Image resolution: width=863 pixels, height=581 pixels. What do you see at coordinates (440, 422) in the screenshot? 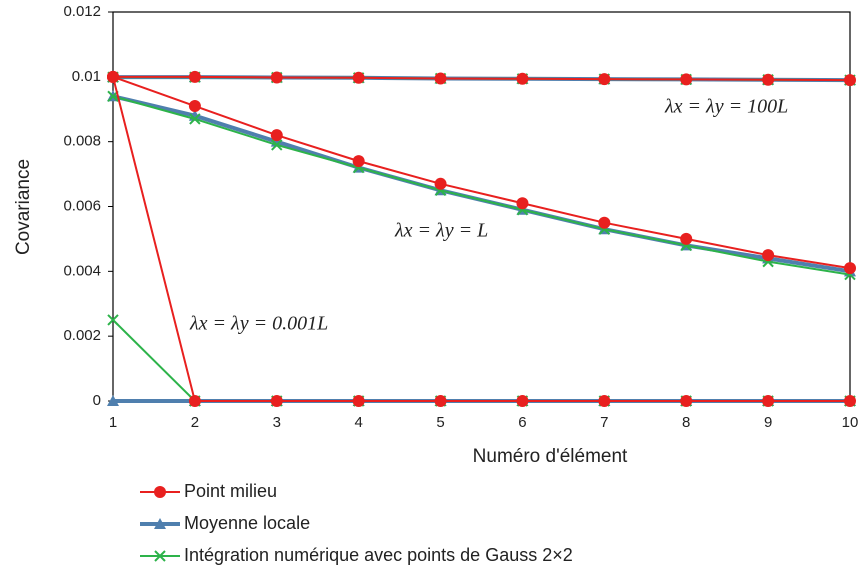
I see `x-tick-label: 5` at bounding box center [440, 422].